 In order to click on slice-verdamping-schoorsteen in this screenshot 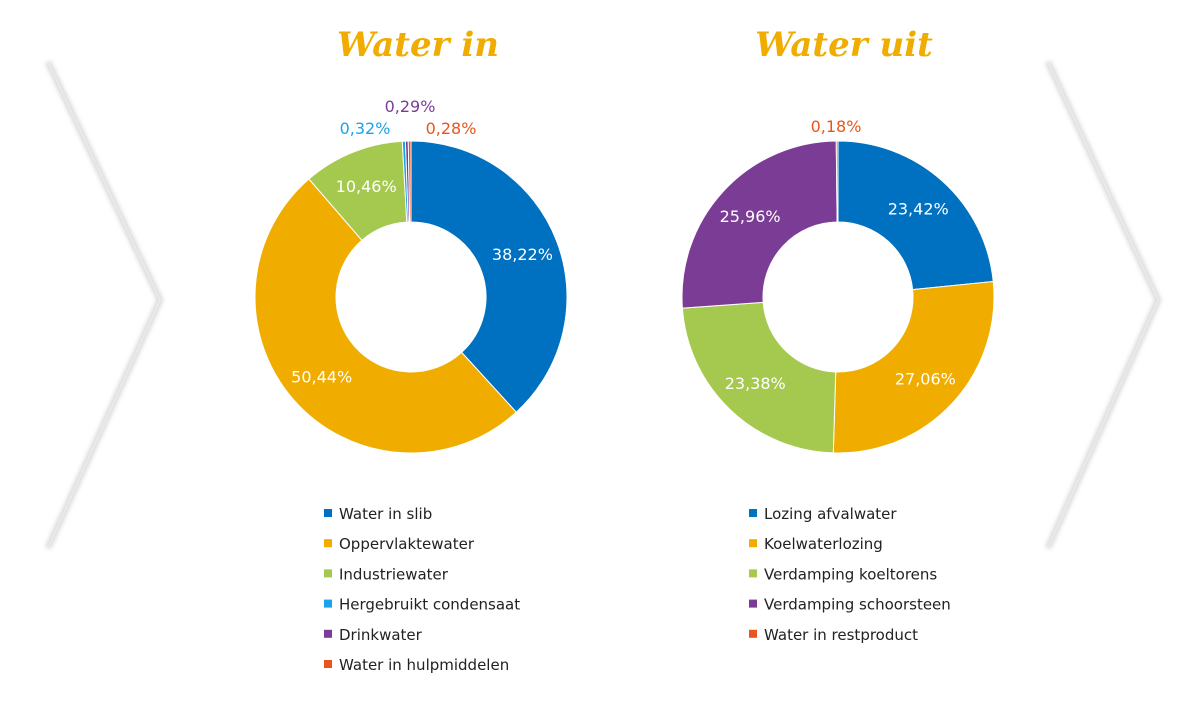, I will do `click(759, 224)`.